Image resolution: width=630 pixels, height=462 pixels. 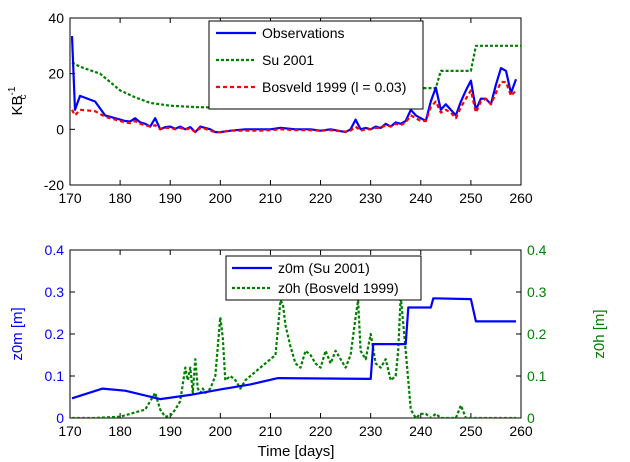 What do you see at coordinates (521, 198) in the screenshot?
I see `kbc-x-tick-label: 260` at bounding box center [521, 198].